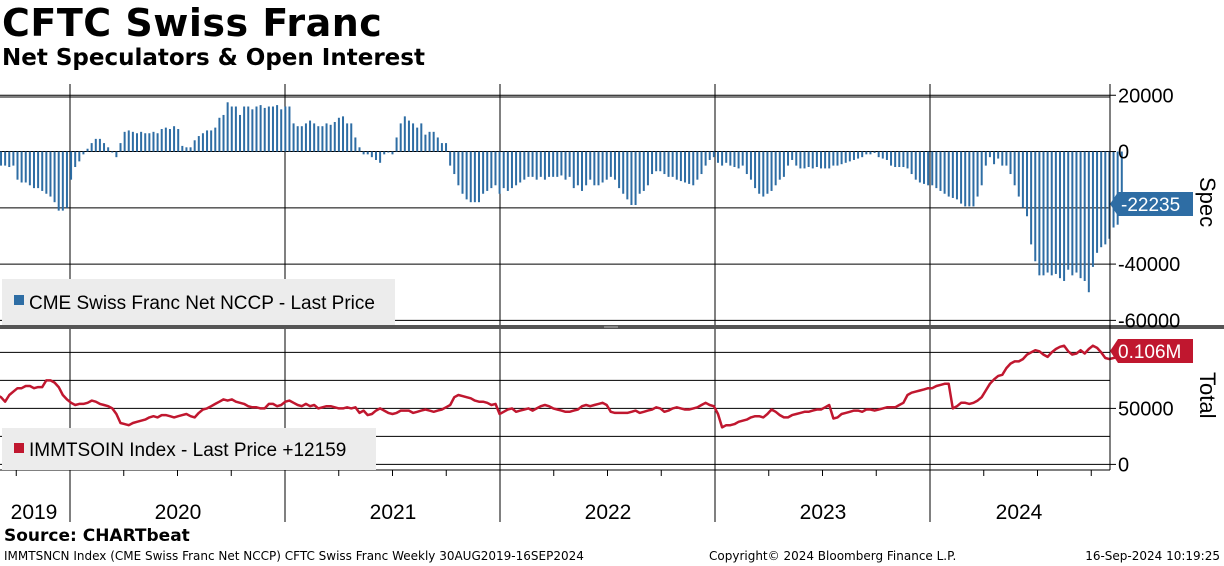  Describe the element at coordinates (566, 386) in the screenshot. I see `total-line` at that location.